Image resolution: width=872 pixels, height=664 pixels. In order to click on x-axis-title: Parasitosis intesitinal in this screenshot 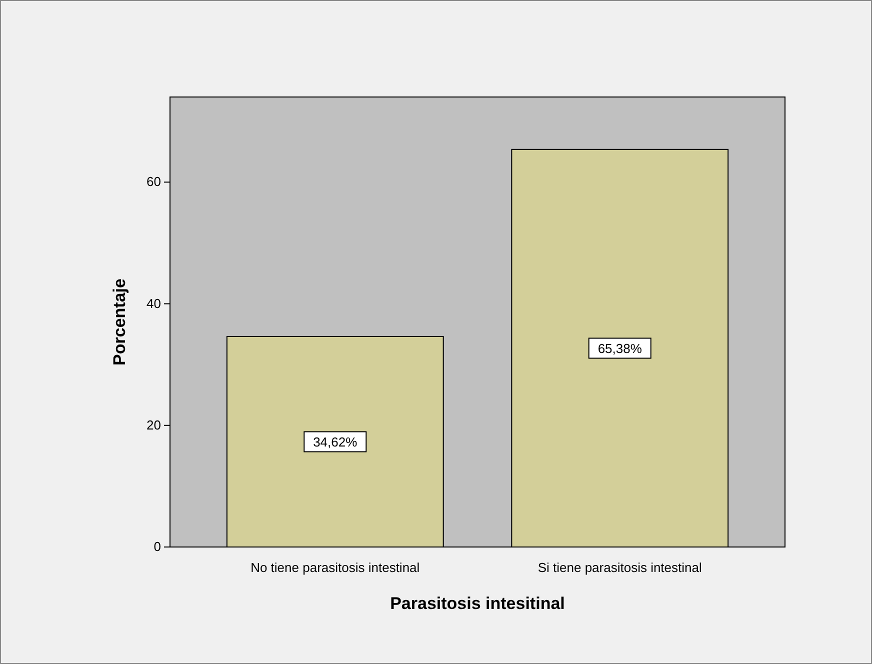, I will do `click(477, 603)`.